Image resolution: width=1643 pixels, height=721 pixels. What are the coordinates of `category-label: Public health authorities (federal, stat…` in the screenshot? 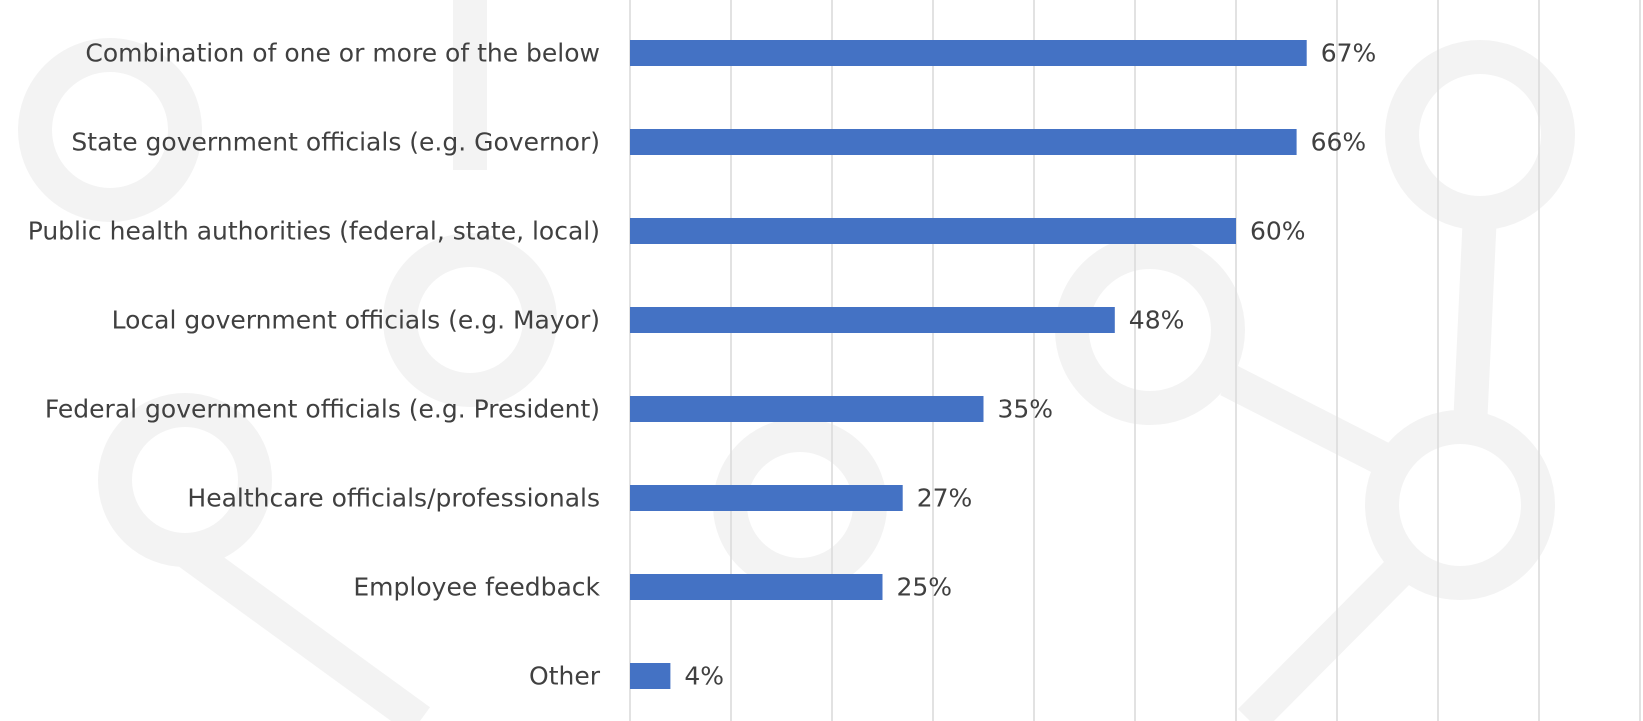 It's located at (314, 231).